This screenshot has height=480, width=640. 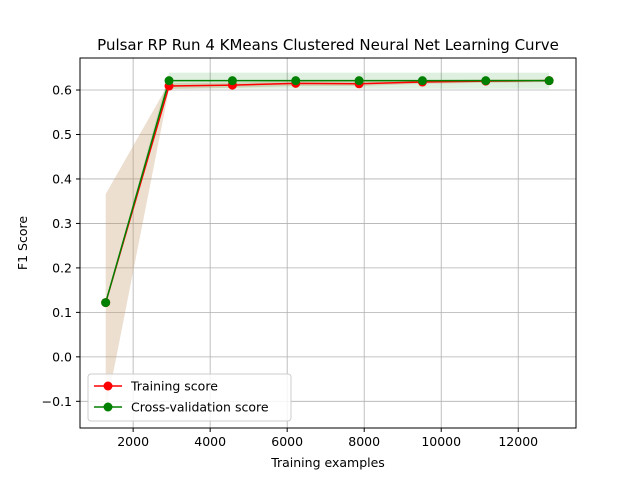 What do you see at coordinates (133, 441) in the screenshot?
I see `x-tick-label: 2000` at bounding box center [133, 441].